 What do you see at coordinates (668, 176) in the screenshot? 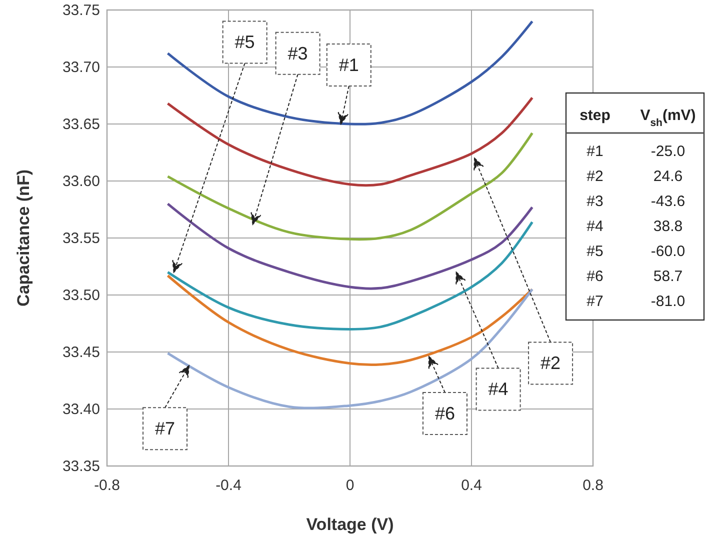
I see `text: 24.6` at bounding box center [668, 176].